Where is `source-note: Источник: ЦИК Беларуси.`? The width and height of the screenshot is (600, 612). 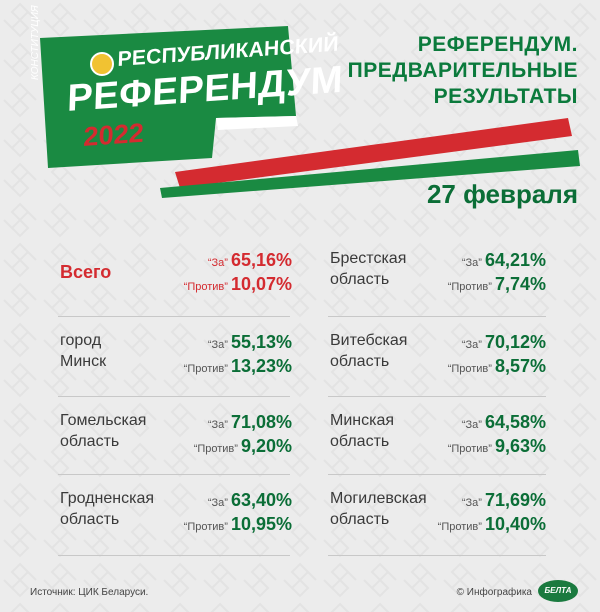 source-note: Источник: ЦИК Беларуси. is located at coordinates (89, 592).